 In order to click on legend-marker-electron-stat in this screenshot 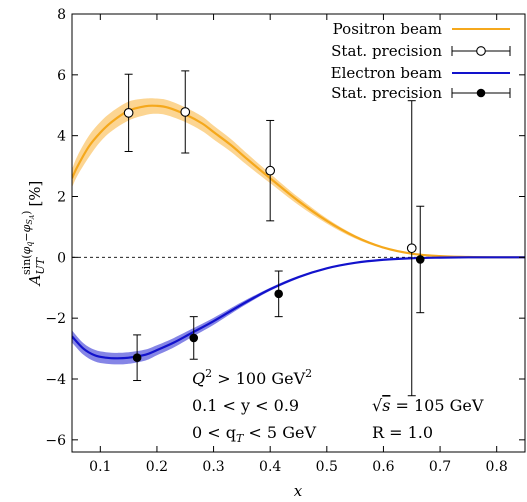, I will do `click(481, 93)`.